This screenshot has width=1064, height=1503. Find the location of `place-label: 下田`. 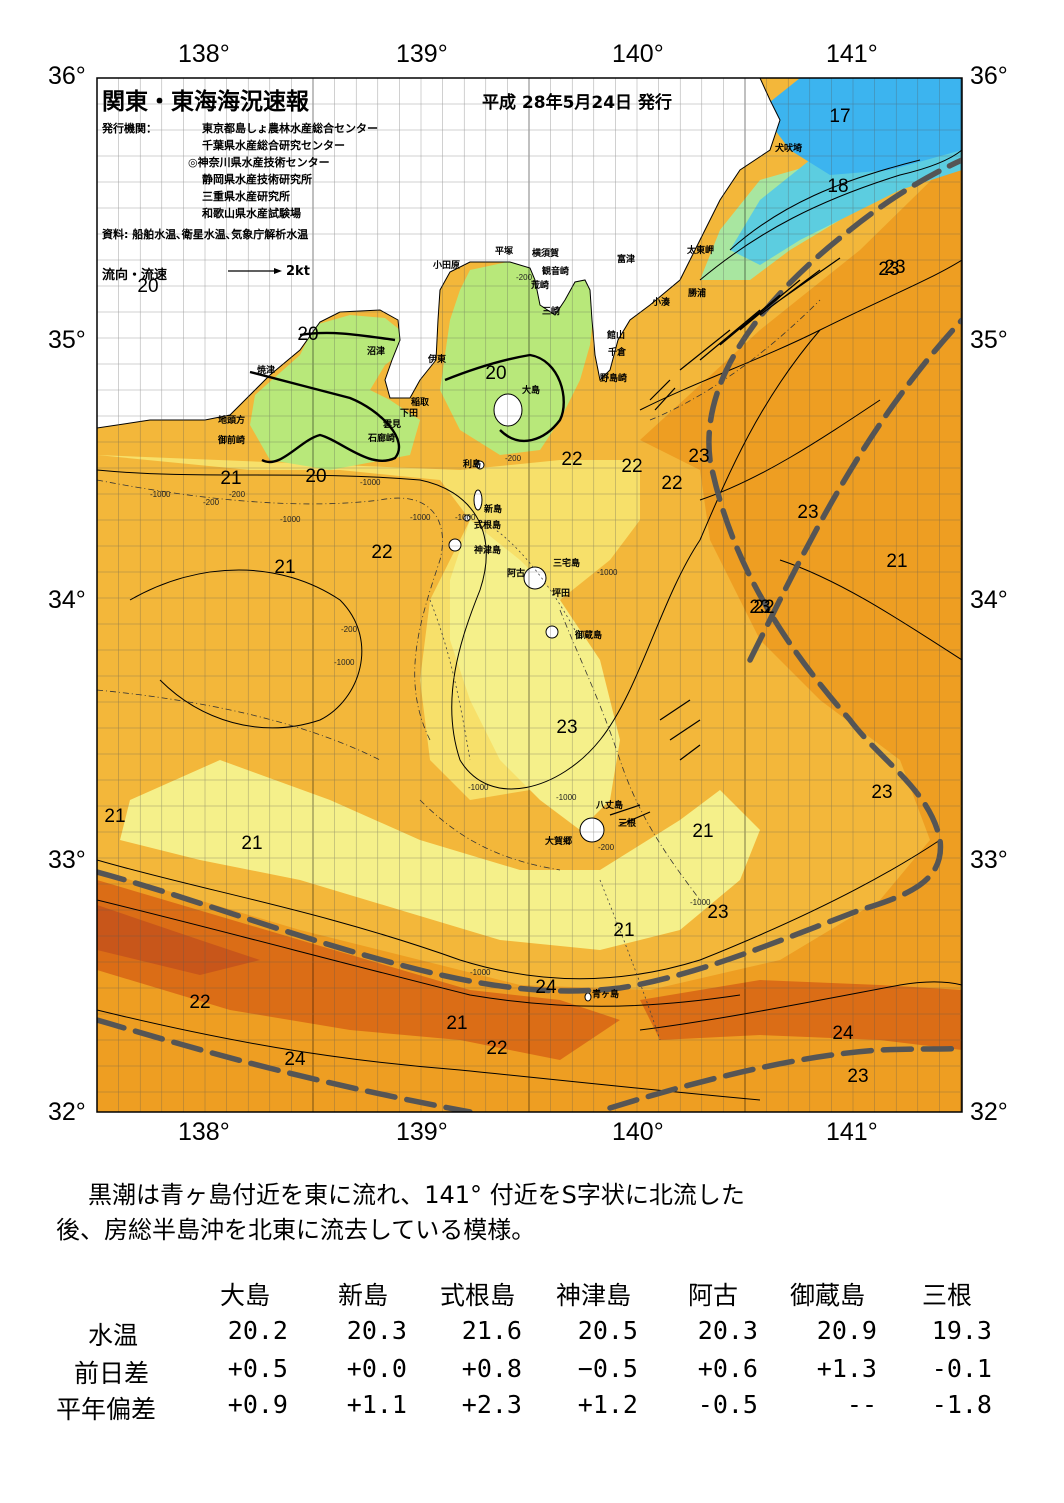

place-label: 下田 is located at coordinates (409, 413).